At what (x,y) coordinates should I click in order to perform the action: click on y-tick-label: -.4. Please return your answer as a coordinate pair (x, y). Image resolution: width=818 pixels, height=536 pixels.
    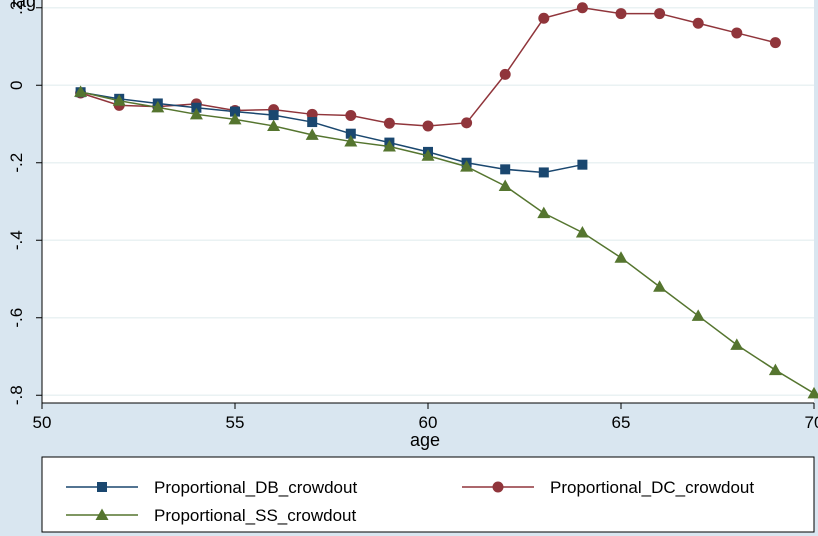
    Looking at the image, I should click on (16, 240).